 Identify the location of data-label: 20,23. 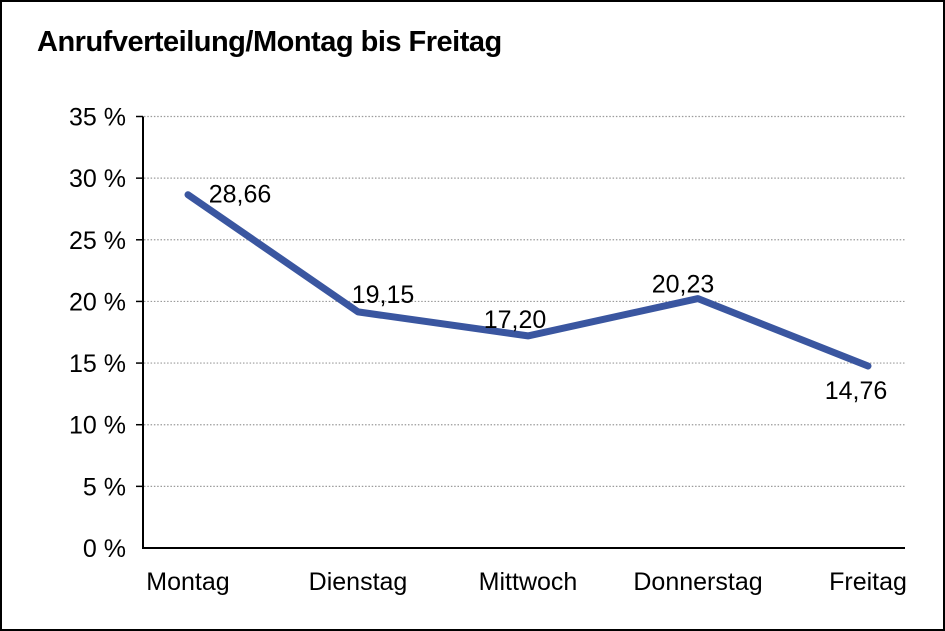
(683, 285).